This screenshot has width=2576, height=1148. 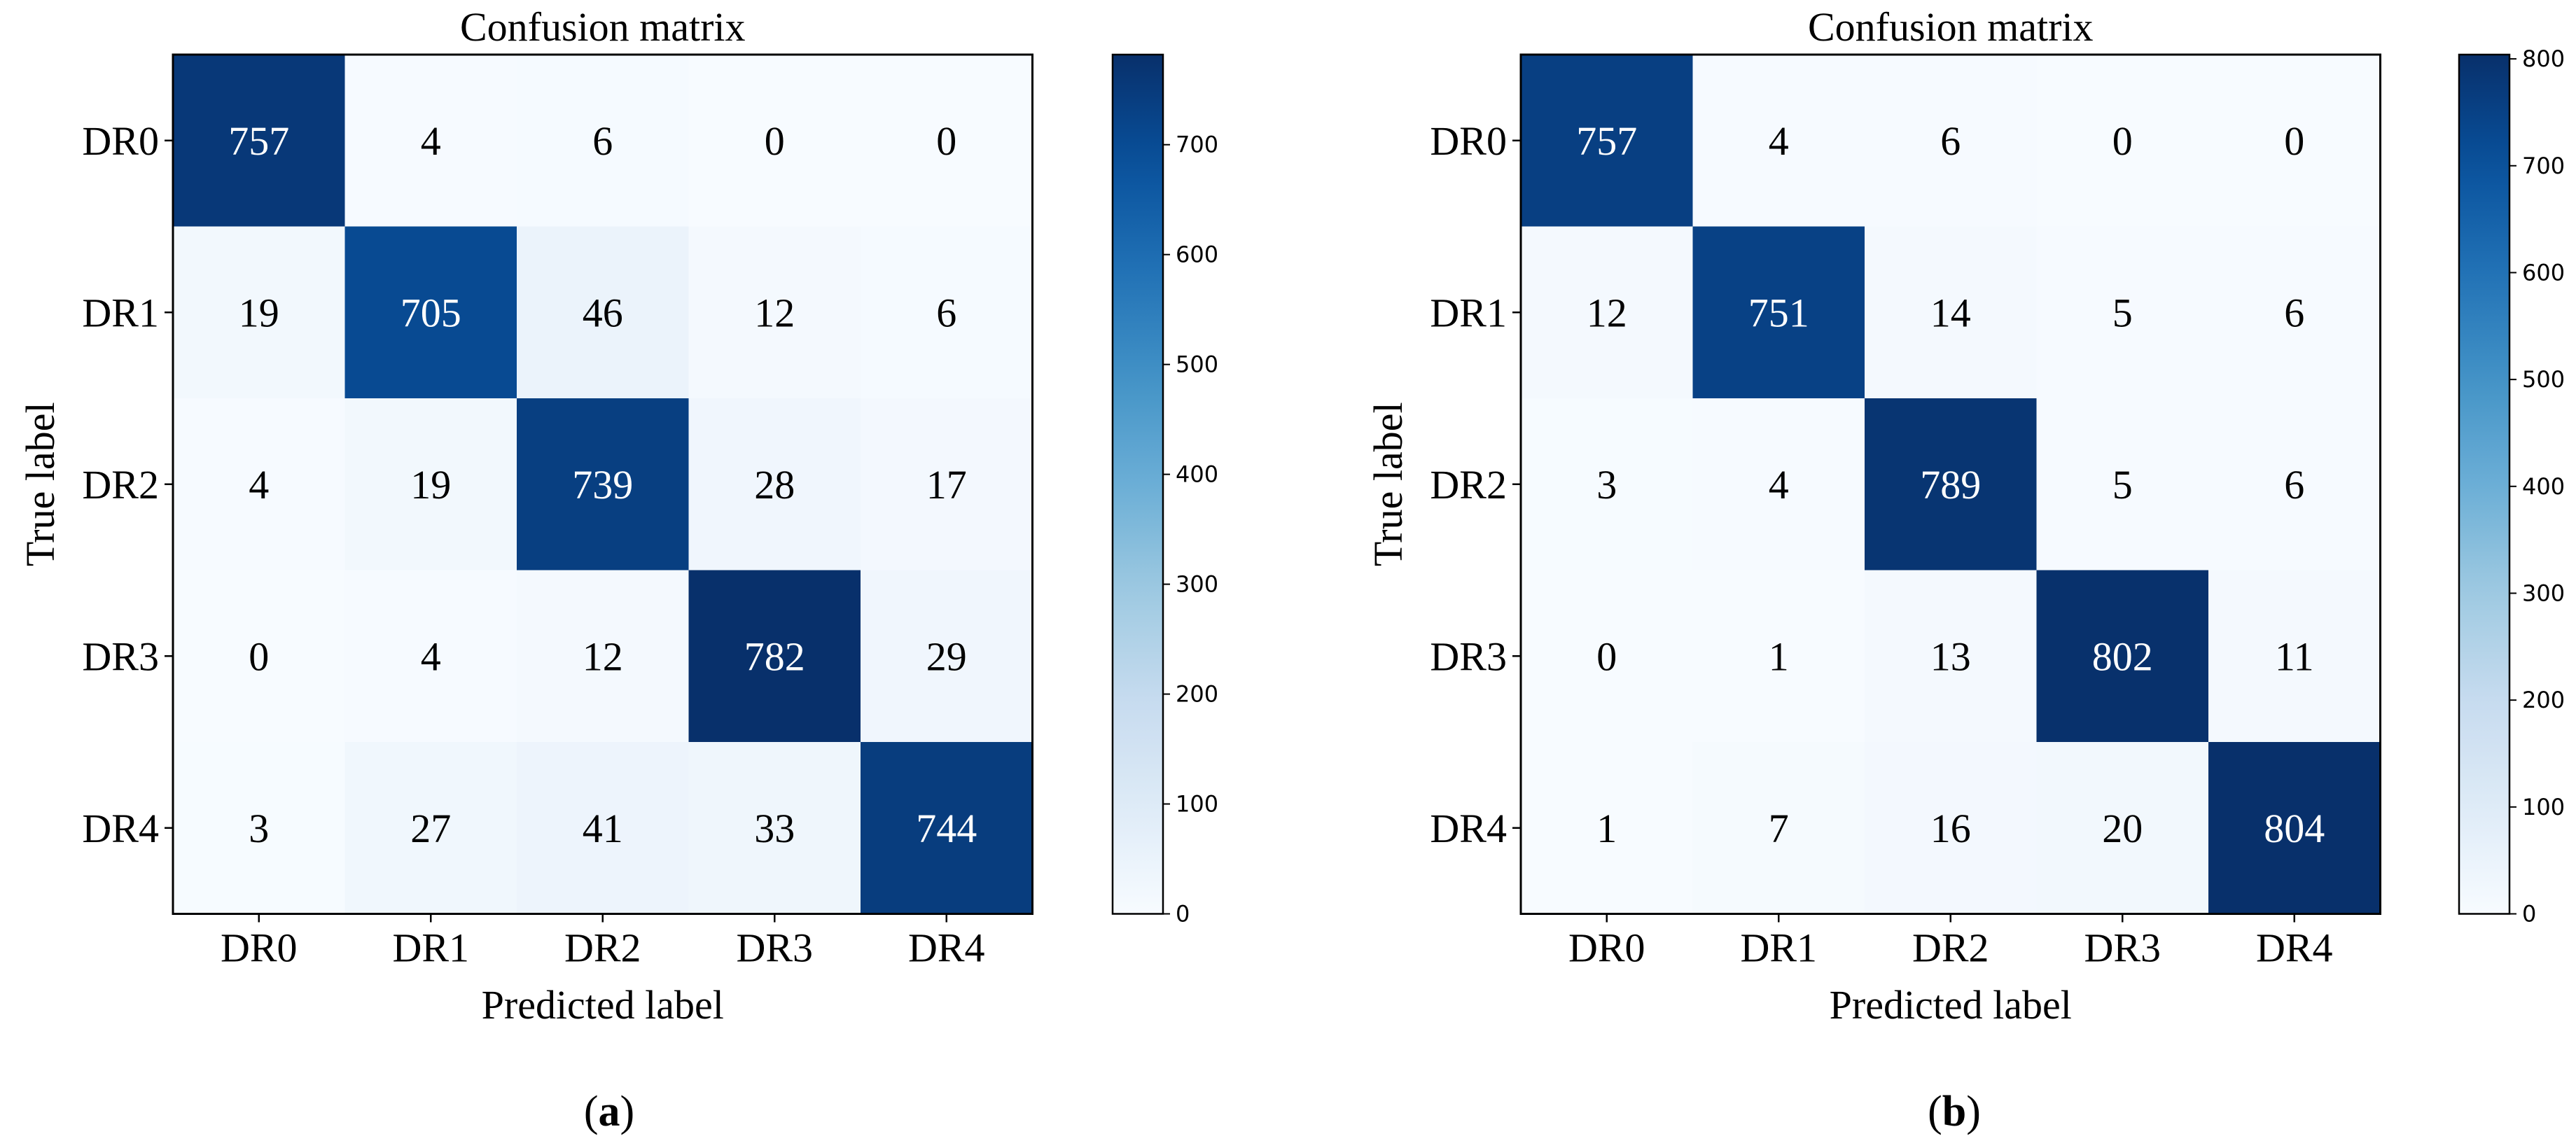 I want to click on cell-value: 14, so click(x=1950, y=312).